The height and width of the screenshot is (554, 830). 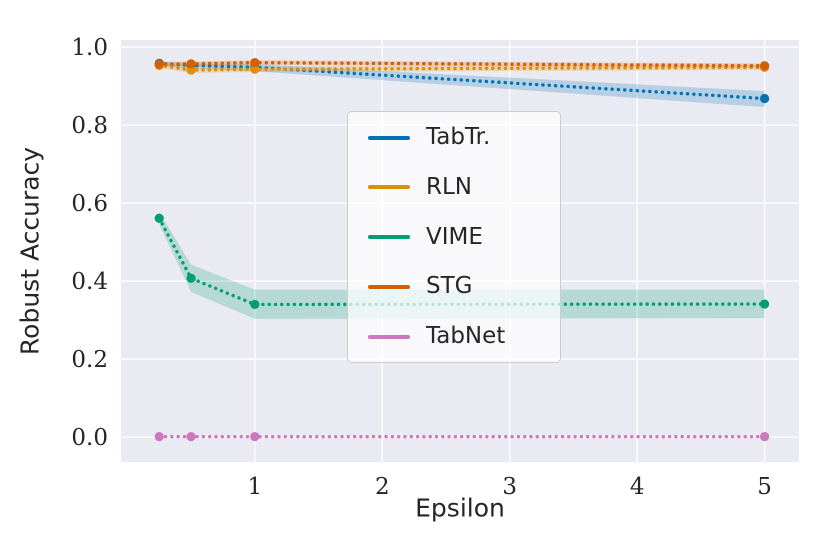 What do you see at coordinates (509, 487) in the screenshot?
I see `x-tick-label: 3` at bounding box center [509, 487].